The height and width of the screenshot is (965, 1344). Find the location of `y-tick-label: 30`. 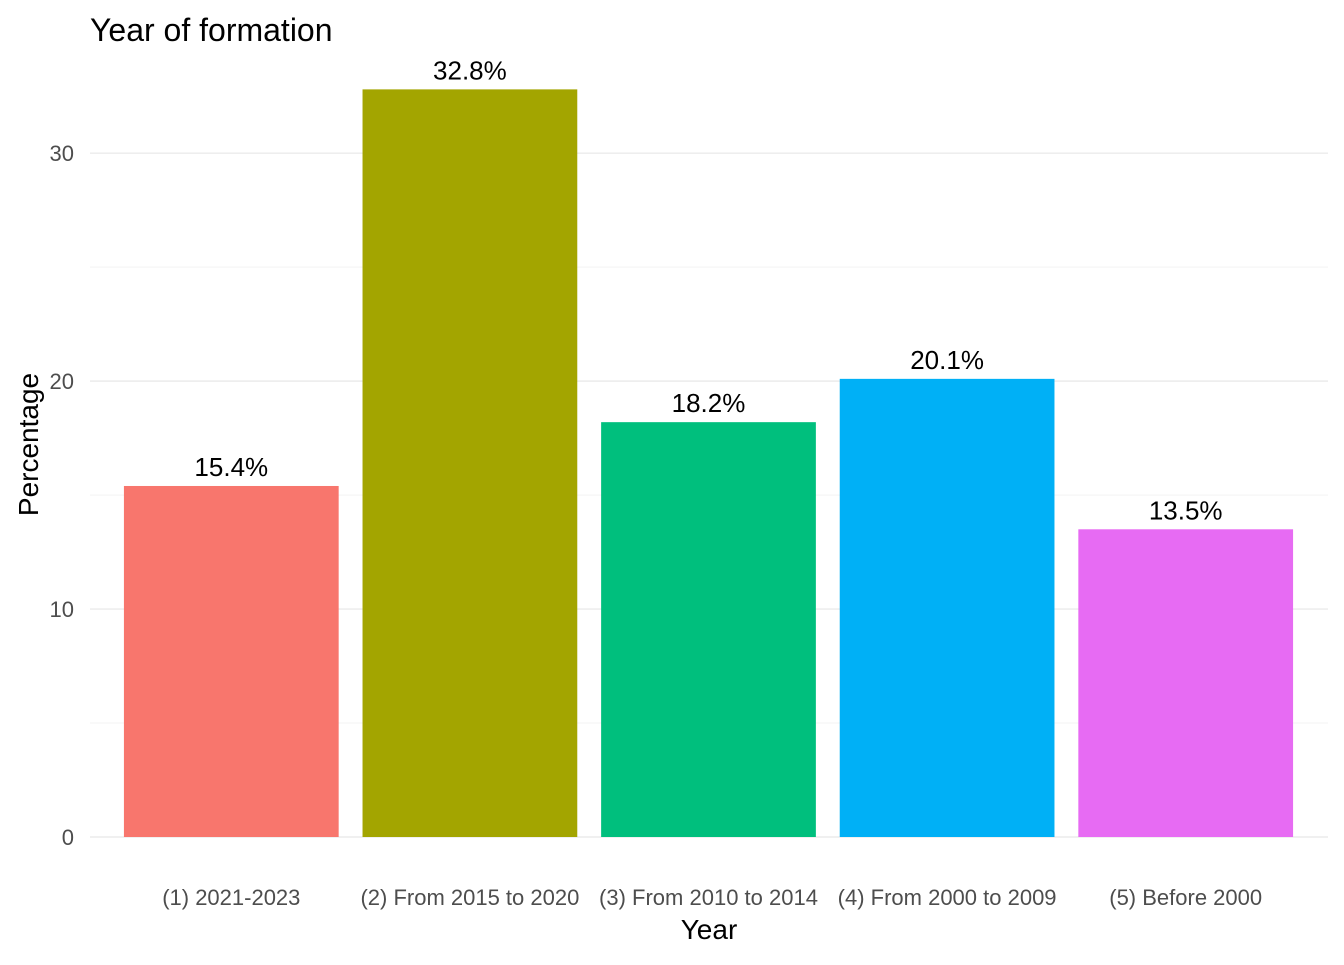

y-tick-label: 30 is located at coordinates (62, 153).